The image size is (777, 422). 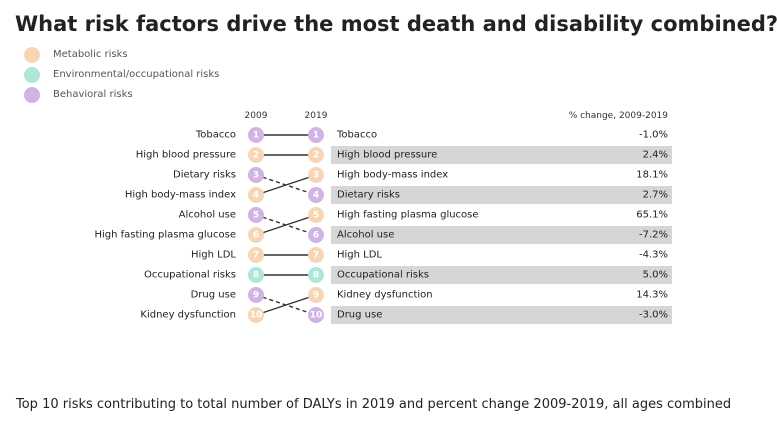 I want to click on column-header-2009: 2009, so click(x=256, y=116).